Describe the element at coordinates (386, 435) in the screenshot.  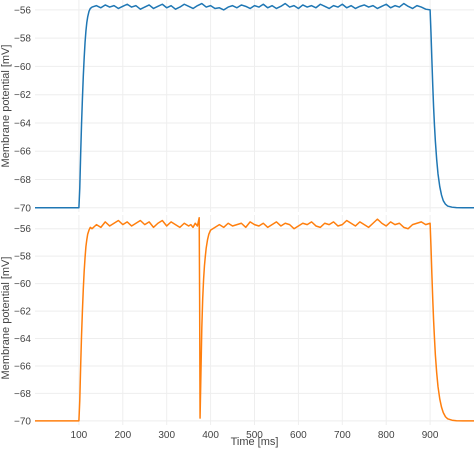
I see `bottom-x-tick-label: 800` at that location.